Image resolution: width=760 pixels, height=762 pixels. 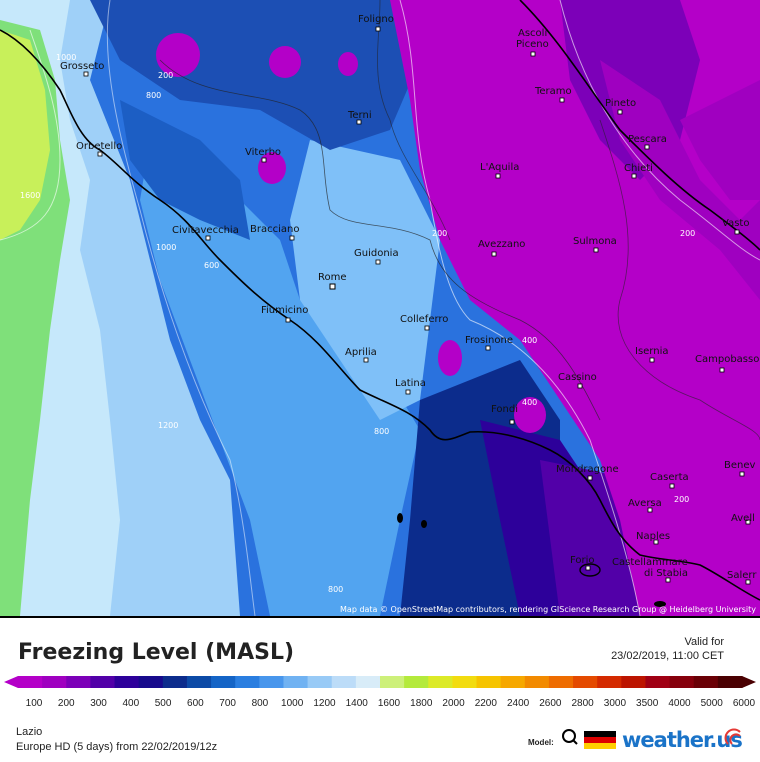 I want to click on colorbar-tick-label: 1800, so click(x=421, y=703).